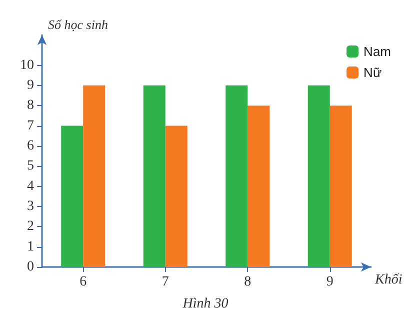 This screenshot has height=328, width=411. I want to click on x-tick-label: 6, so click(83, 282).